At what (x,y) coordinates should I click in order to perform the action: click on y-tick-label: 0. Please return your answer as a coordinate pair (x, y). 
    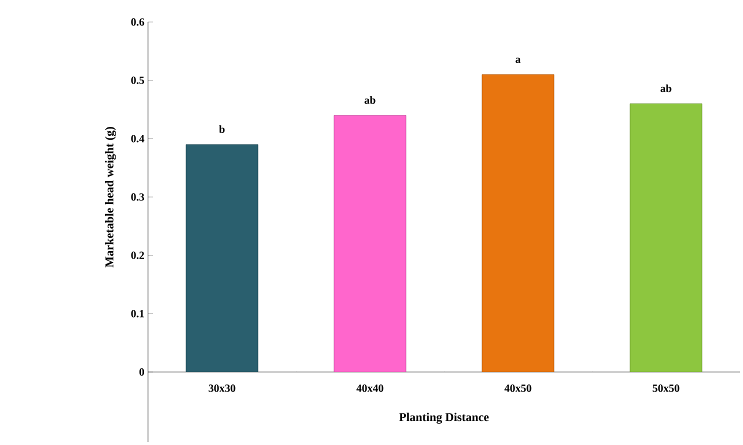
    Looking at the image, I should click on (141, 372).